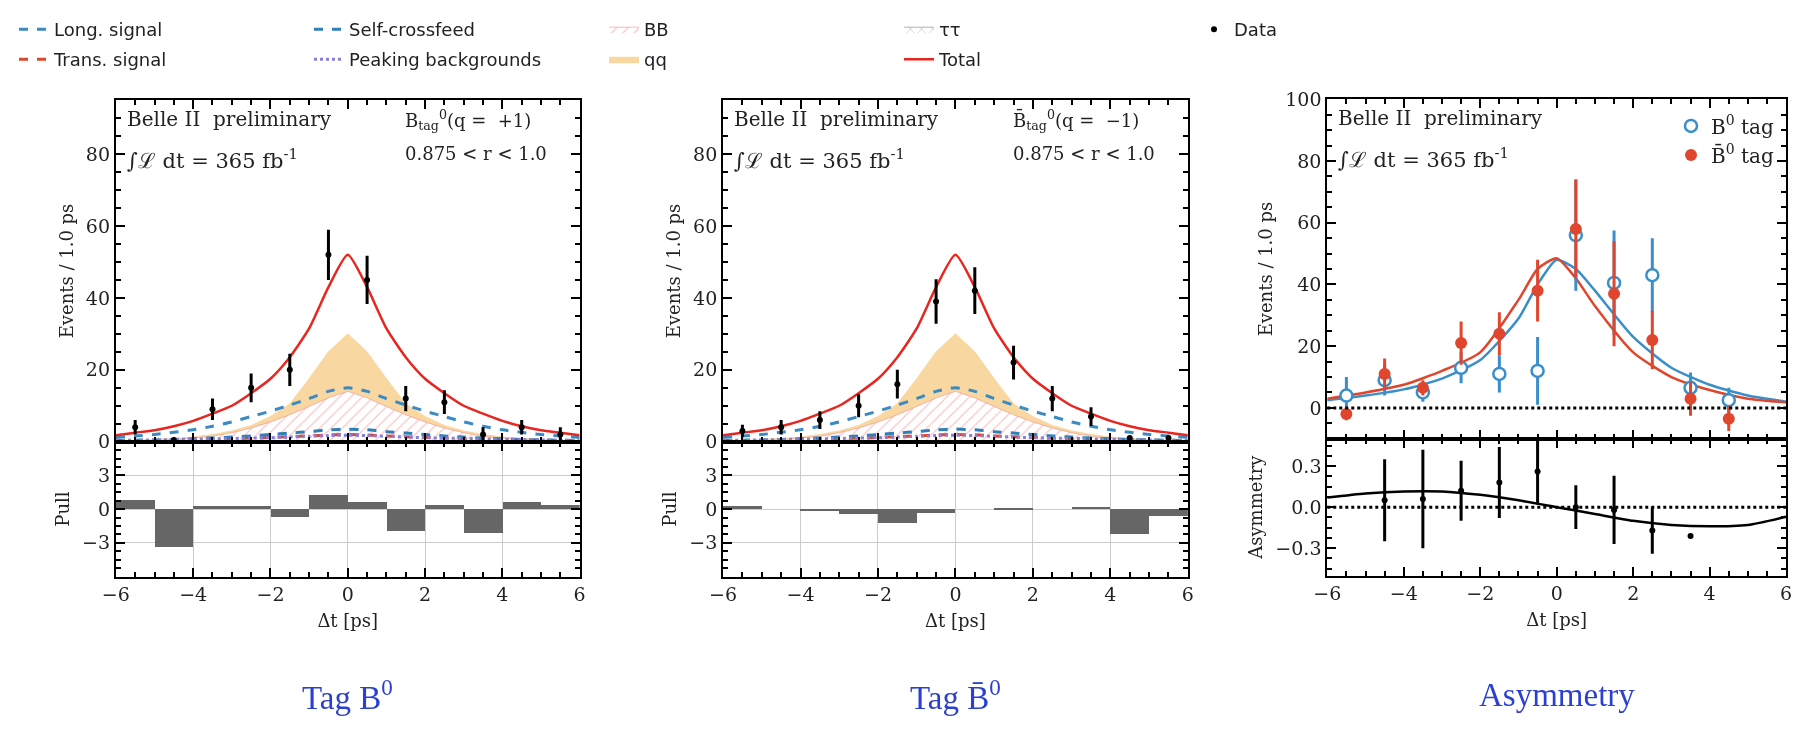 The height and width of the screenshot is (734, 1804). Describe the element at coordinates (412, 30) in the screenshot. I see `legend-label: Self-crossfeed` at that location.